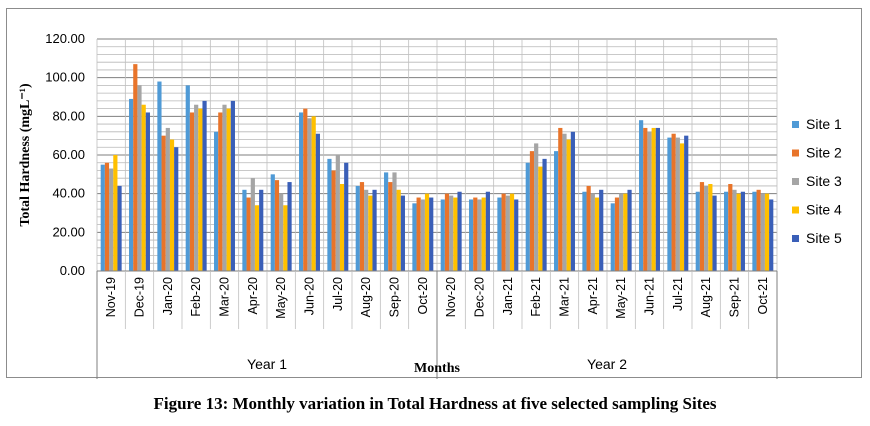  What do you see at coordinates (395, 297) in the screenshot?
I see `x-tick-label: Sep-20` at bounding box center [395, 297].